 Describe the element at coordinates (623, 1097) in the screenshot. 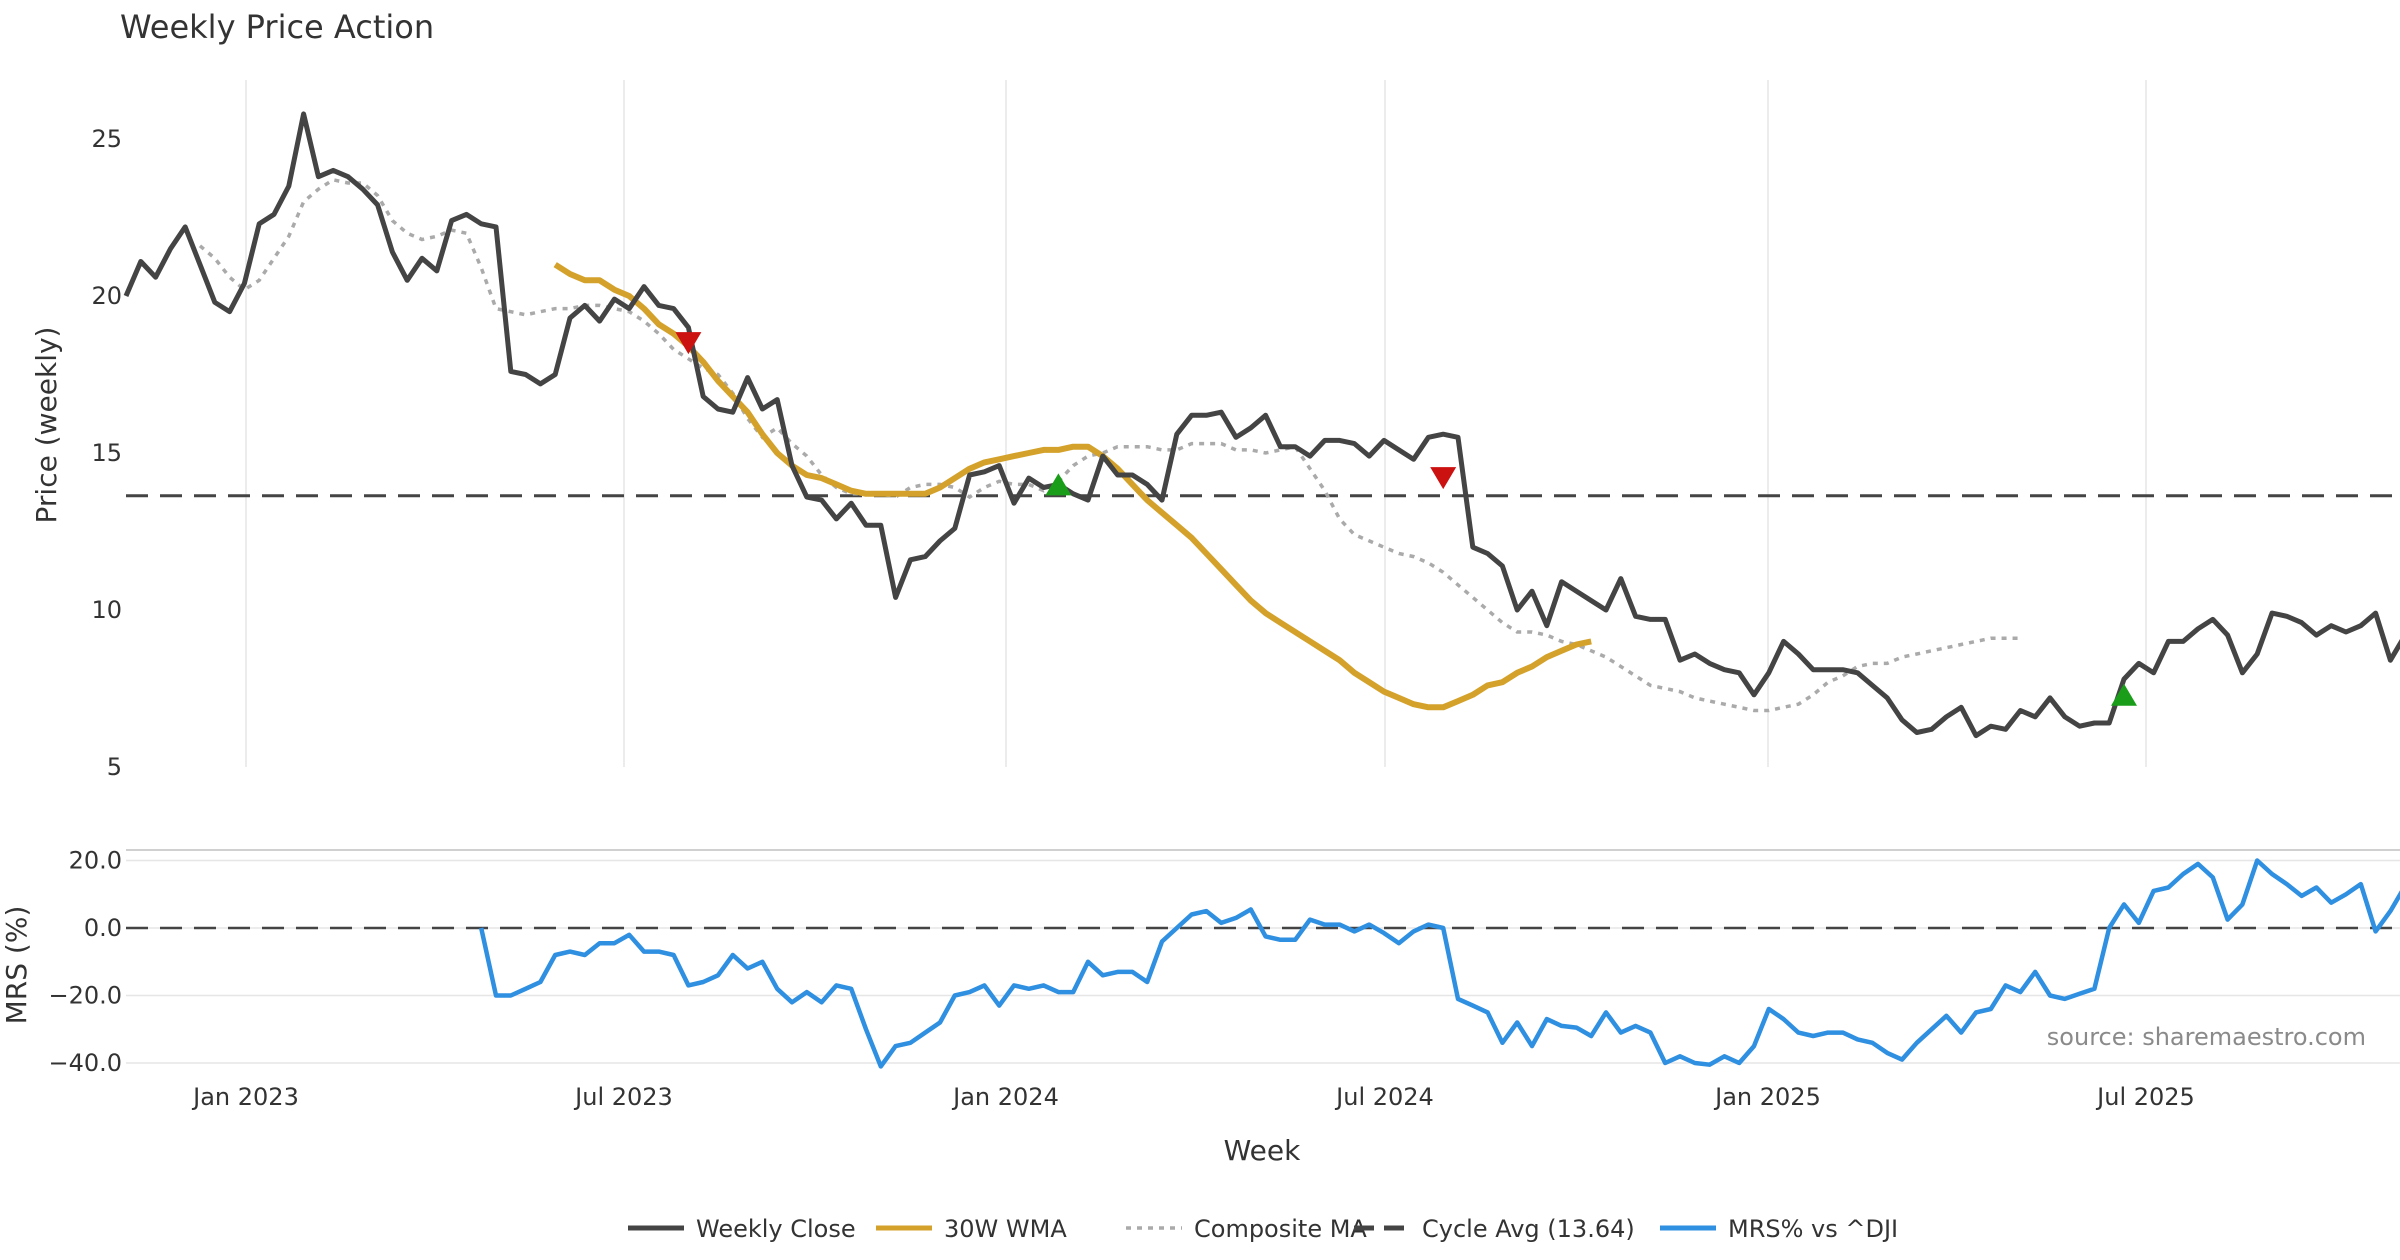

I see `x-tick-1: Jul 2023` at that location.